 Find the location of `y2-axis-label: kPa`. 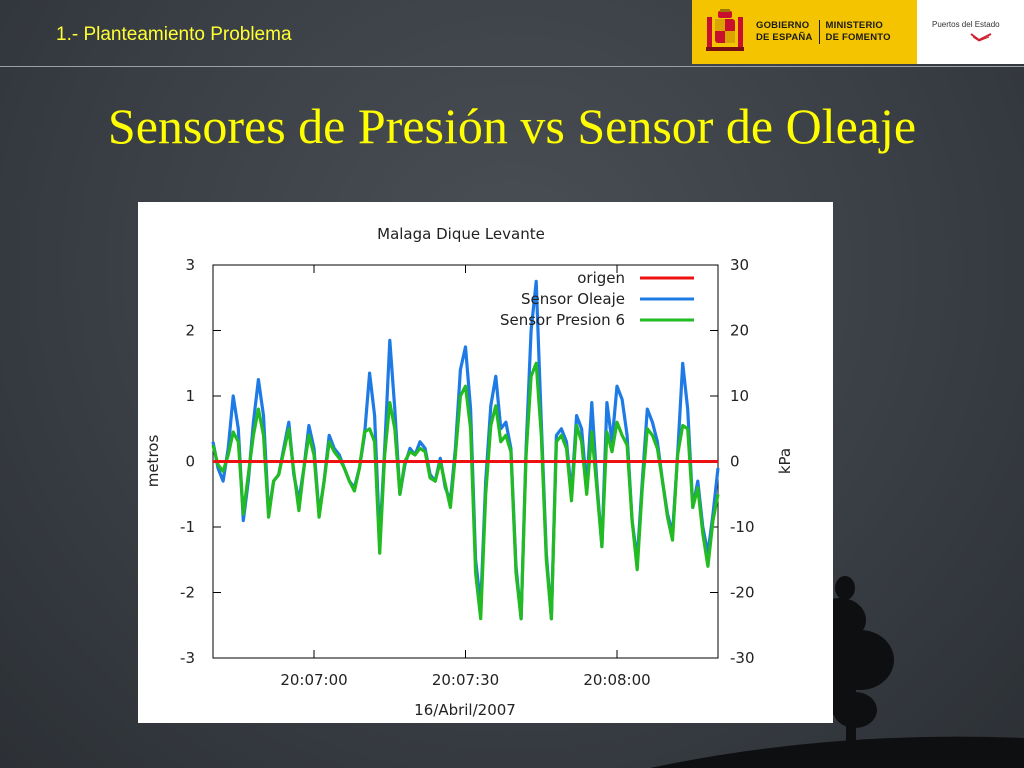

y2-axis-label: kPa is located at coordinates (785, 461).